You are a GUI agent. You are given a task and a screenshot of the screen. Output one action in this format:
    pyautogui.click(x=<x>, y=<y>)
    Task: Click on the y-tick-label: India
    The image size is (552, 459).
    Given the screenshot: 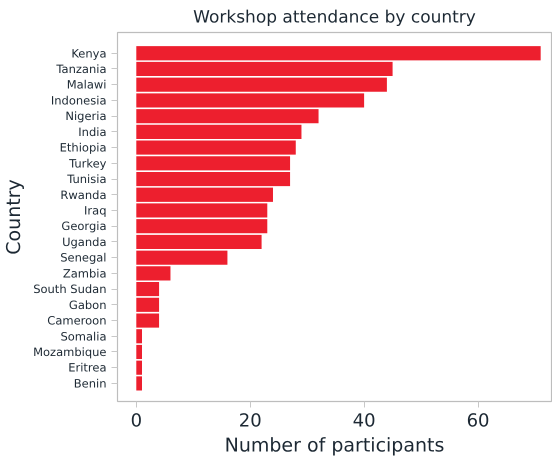 What is the action you would take?
    pyautogui.click(x=92, y=131)
    